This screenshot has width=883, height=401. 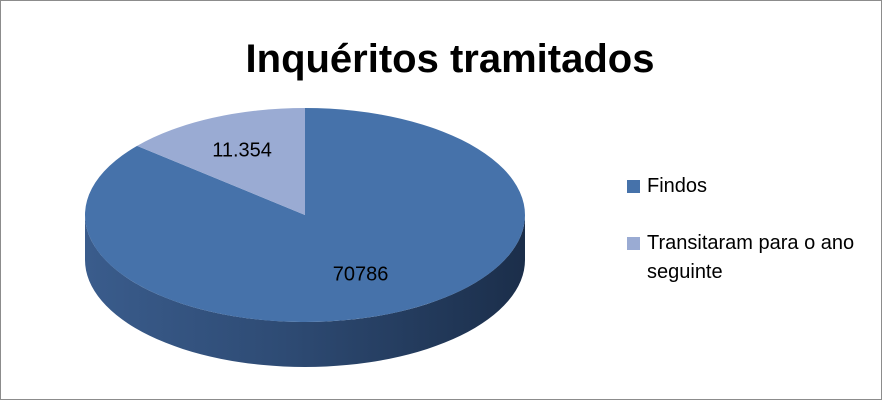 I want to click on legend-item: Transitaram para o ano seguinte, so click(x=742, y=258).